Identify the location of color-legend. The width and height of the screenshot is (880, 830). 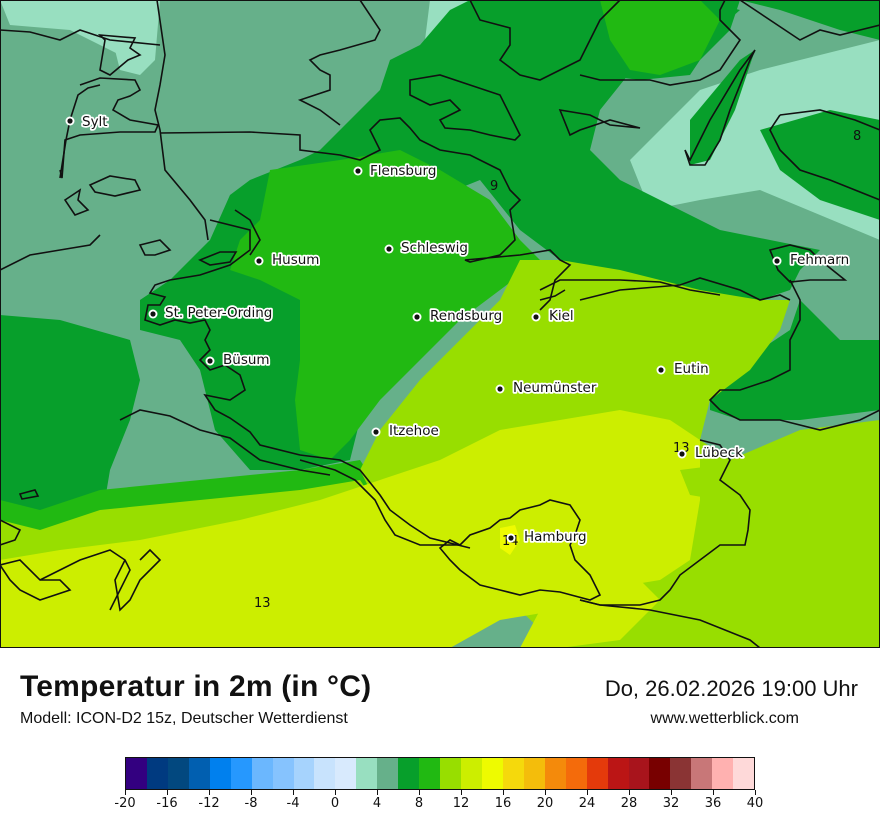
(440, 773).